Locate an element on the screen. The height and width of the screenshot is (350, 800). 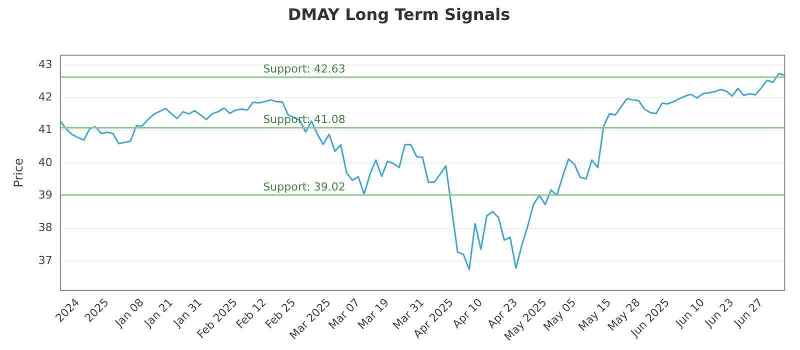
y-tick-label: 43 is located at coordinates (45, 64).